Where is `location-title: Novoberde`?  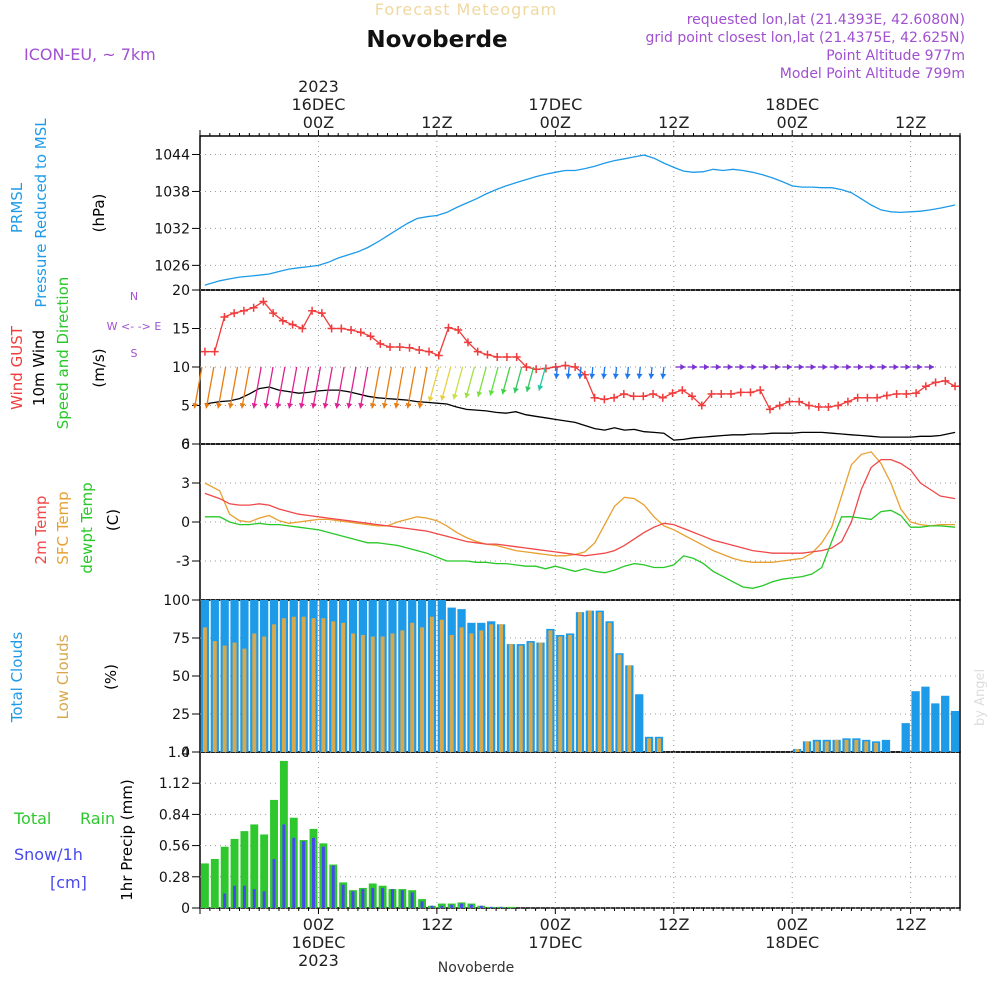
location-title: Novoberde is located at coordinates (436, 40).